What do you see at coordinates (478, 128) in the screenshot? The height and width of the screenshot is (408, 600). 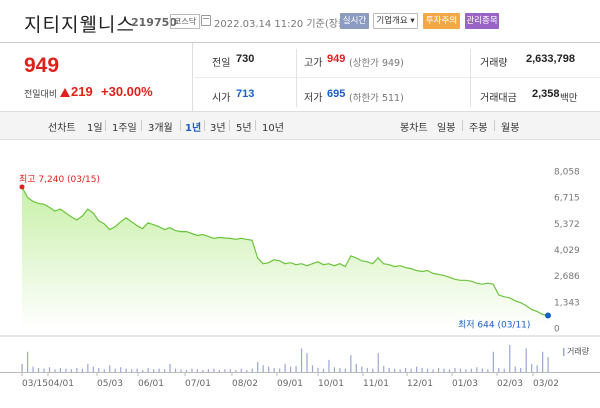 I see `tab-weekly-candle: 주봉` at bounding box center [478, 128].